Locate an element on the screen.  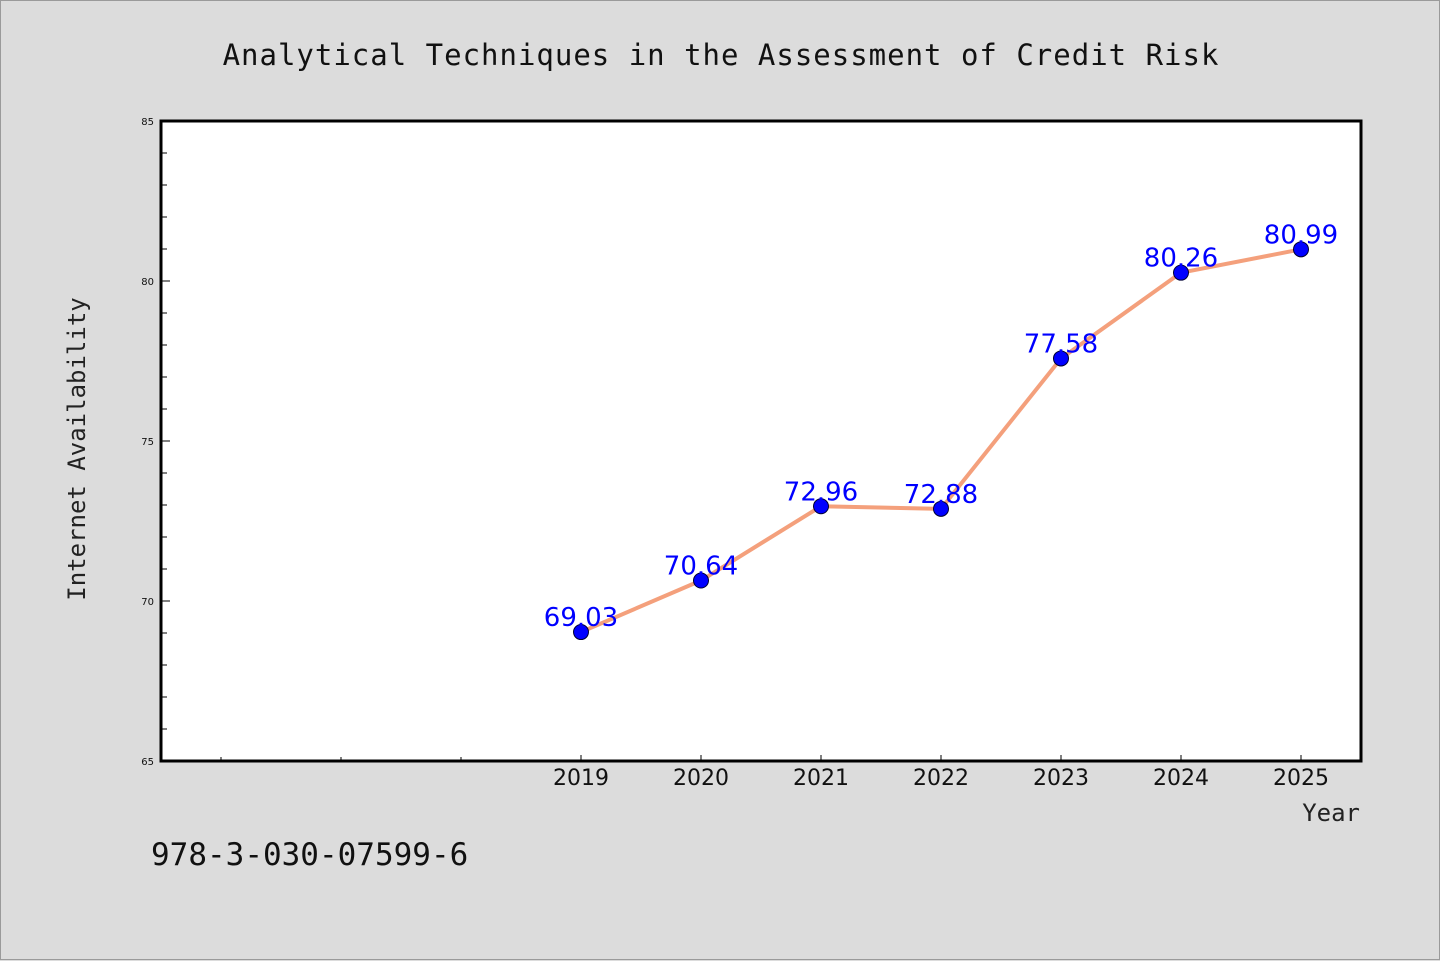
y-tick-label: 75 is located at coordinates (147, 442).